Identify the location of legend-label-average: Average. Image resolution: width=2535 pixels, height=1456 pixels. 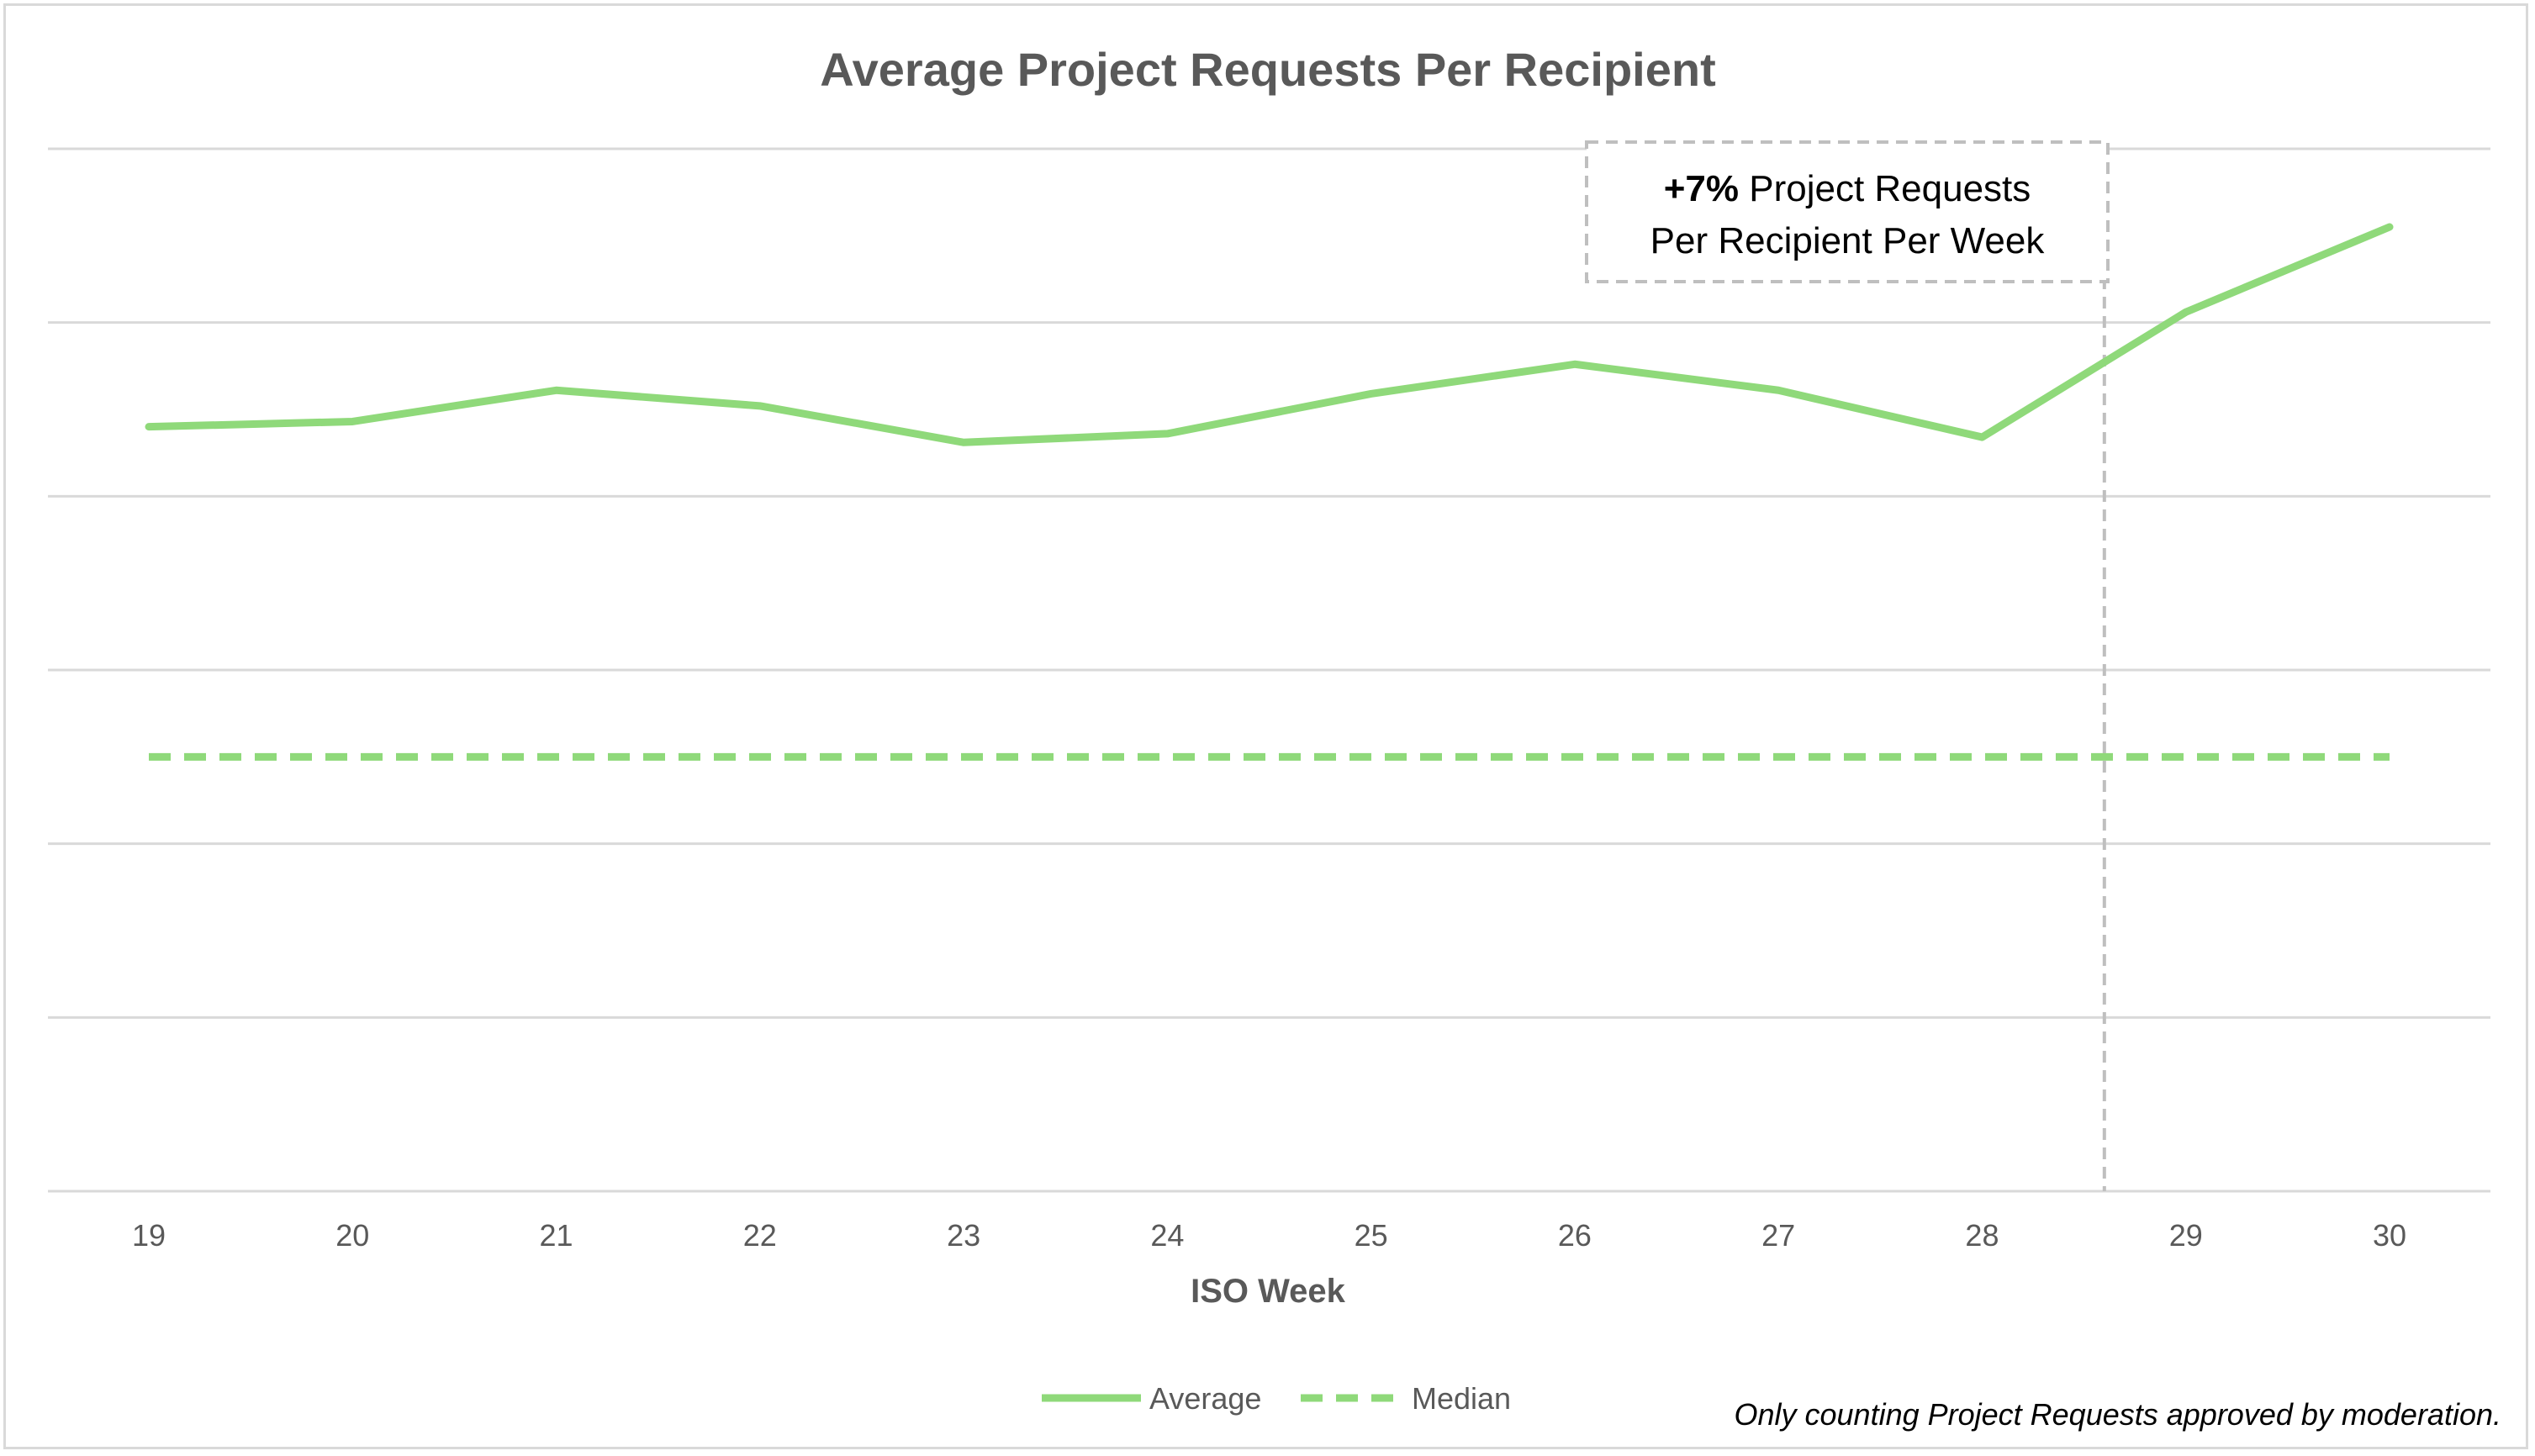
(1205, 1398).